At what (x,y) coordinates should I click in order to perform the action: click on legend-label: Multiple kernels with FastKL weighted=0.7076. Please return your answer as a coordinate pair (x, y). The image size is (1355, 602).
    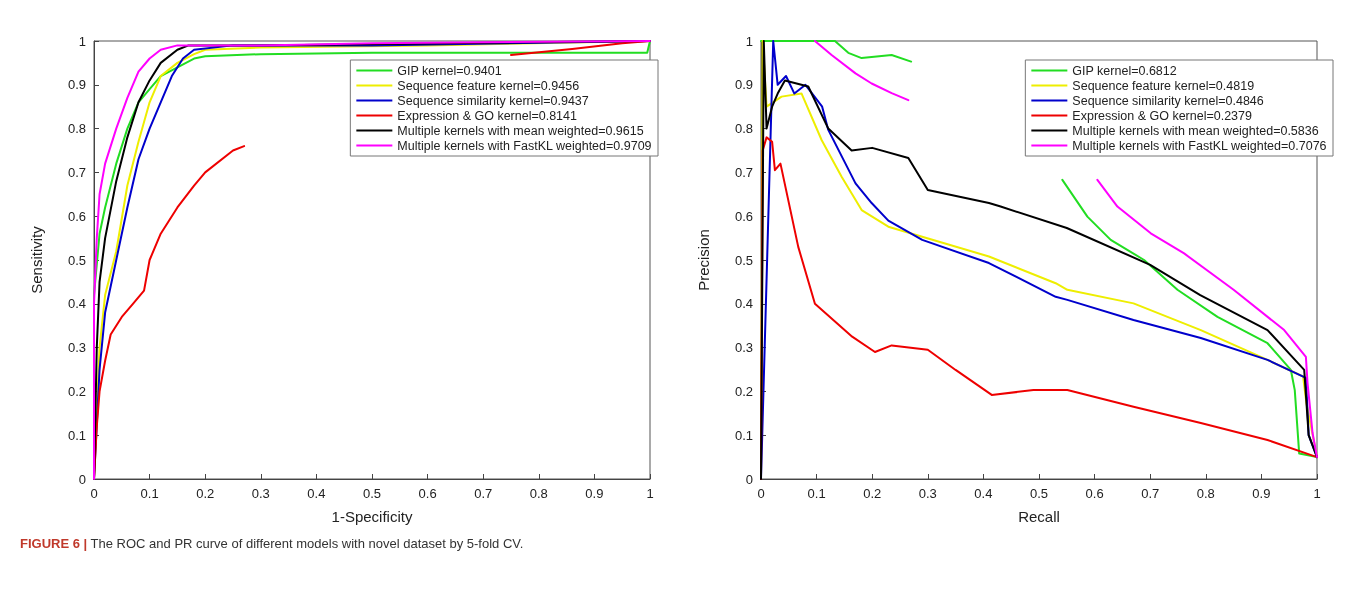
    Looking at the image, I should click on (1199, 145).